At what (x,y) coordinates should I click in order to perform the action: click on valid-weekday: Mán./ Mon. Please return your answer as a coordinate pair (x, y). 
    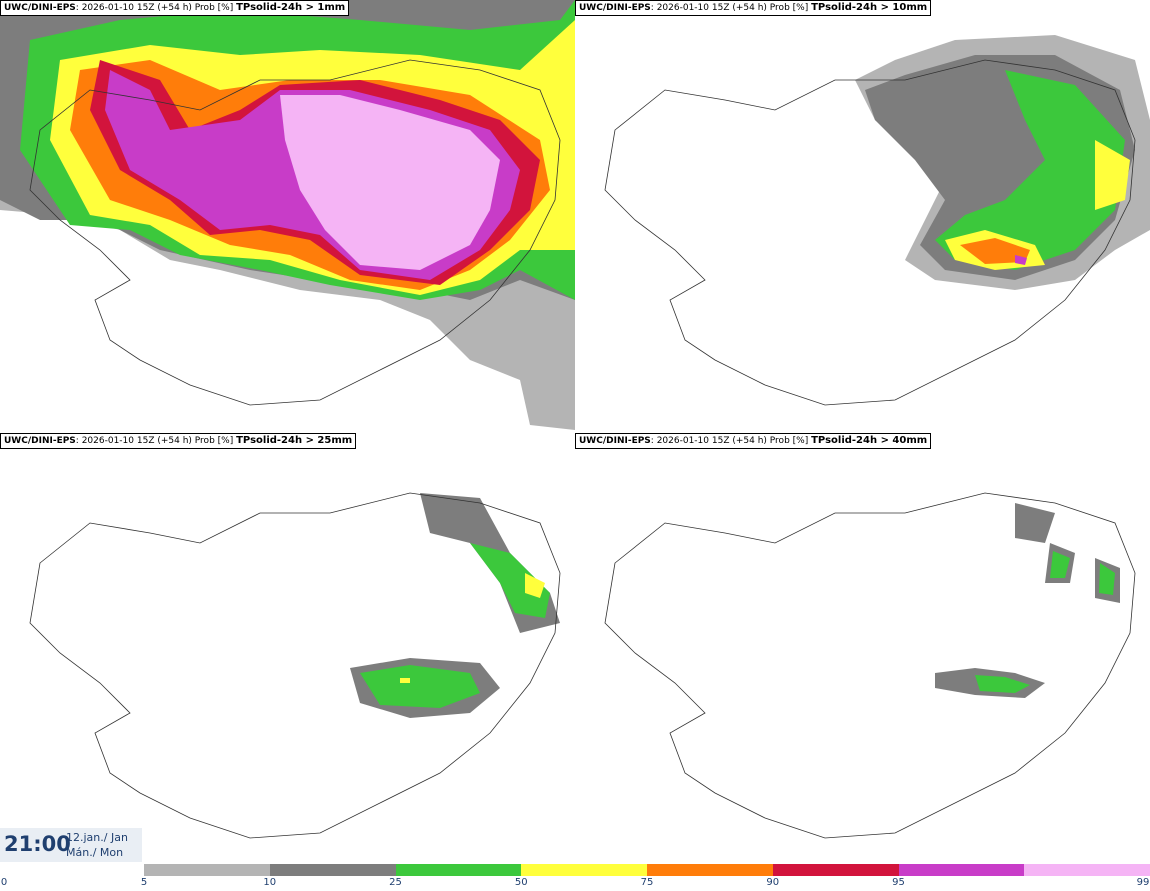
    Looking at the image, I should click on (95, 852).